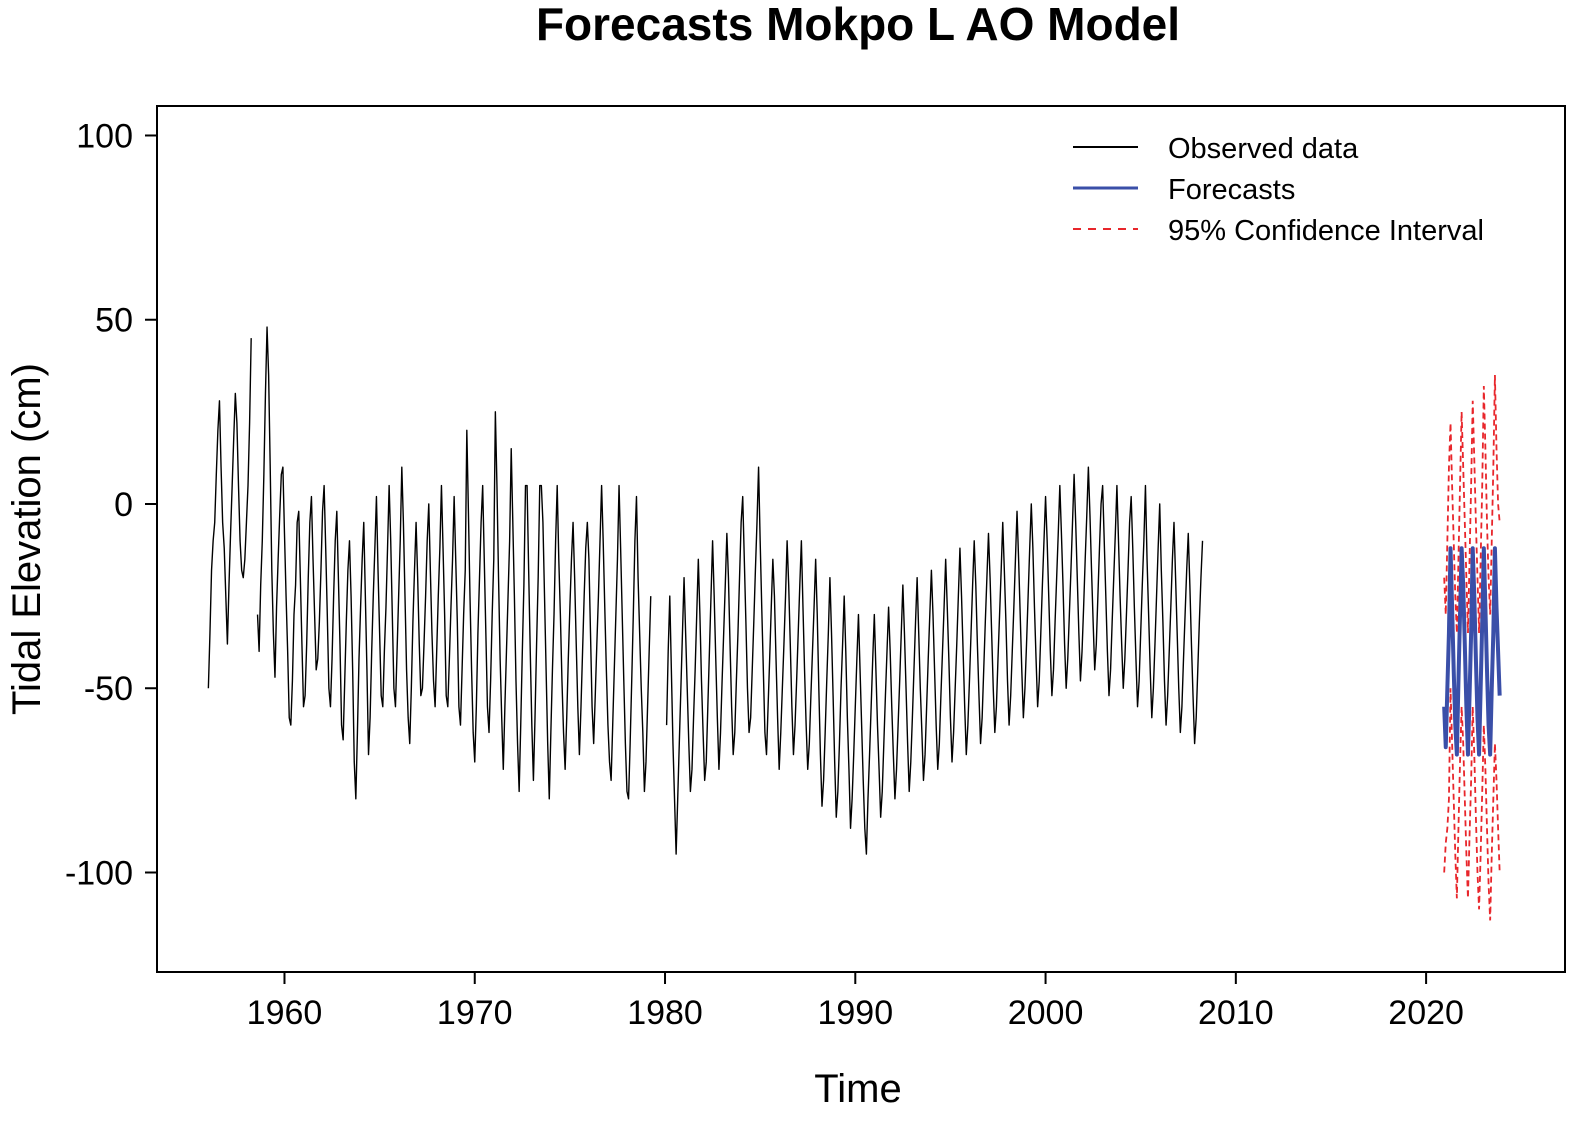 The height and width of the screenshot is (1124, 1583). I want to click on chart-title: Forecasts Mokpo L AO Model, so click(858, 25).